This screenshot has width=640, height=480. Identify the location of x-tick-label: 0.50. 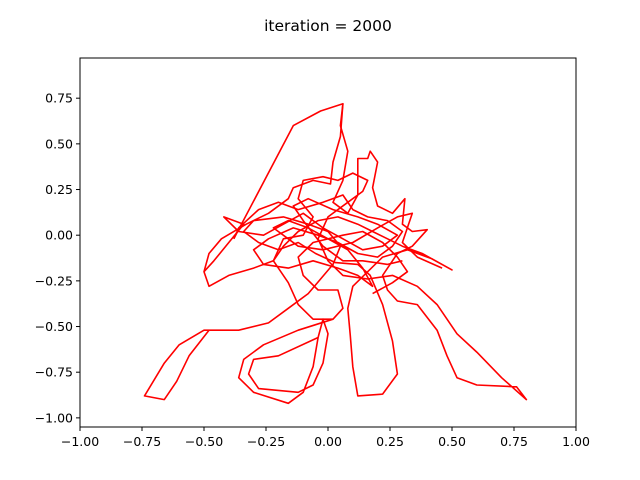
(452, 441).